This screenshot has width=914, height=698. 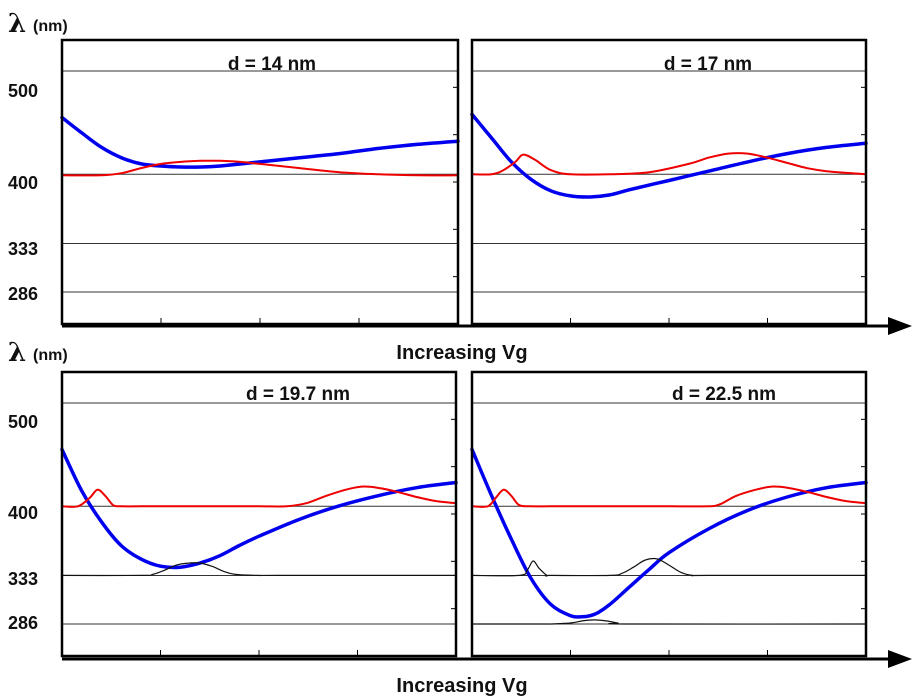 I want to click on panel-title: d = 22.5 nm, so click(x=724, y=394).